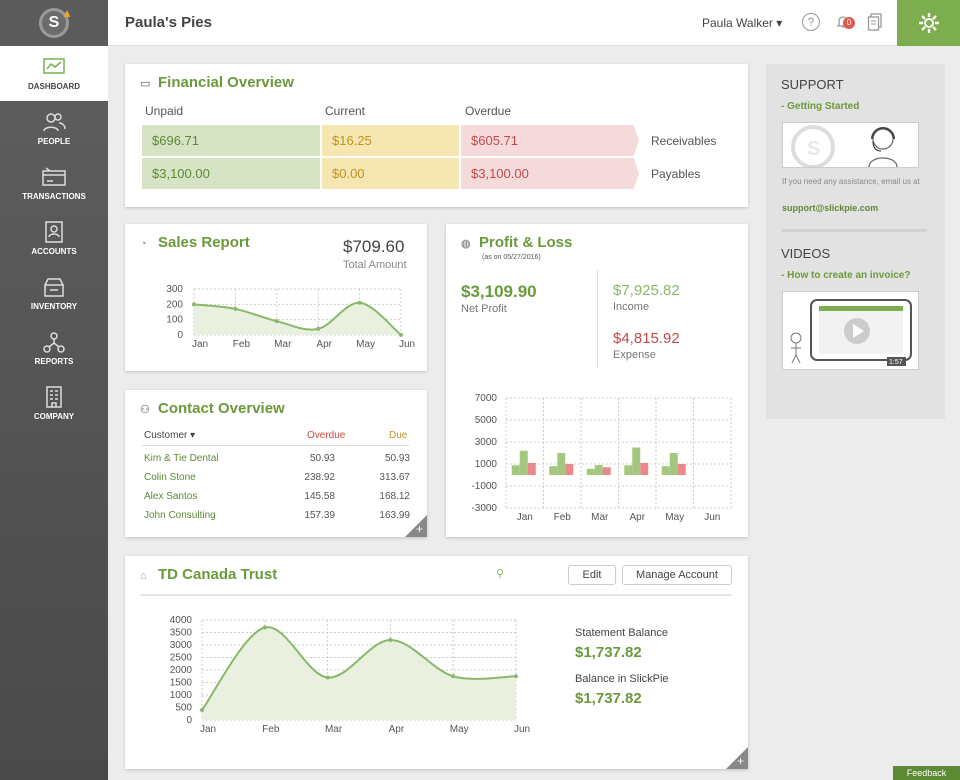 This screenshot has width=960, height=780. What do you see at coordinates (486, 420) in the screenshot?
I see `y-tick-label: 5000` at bounding box center [486, 420].